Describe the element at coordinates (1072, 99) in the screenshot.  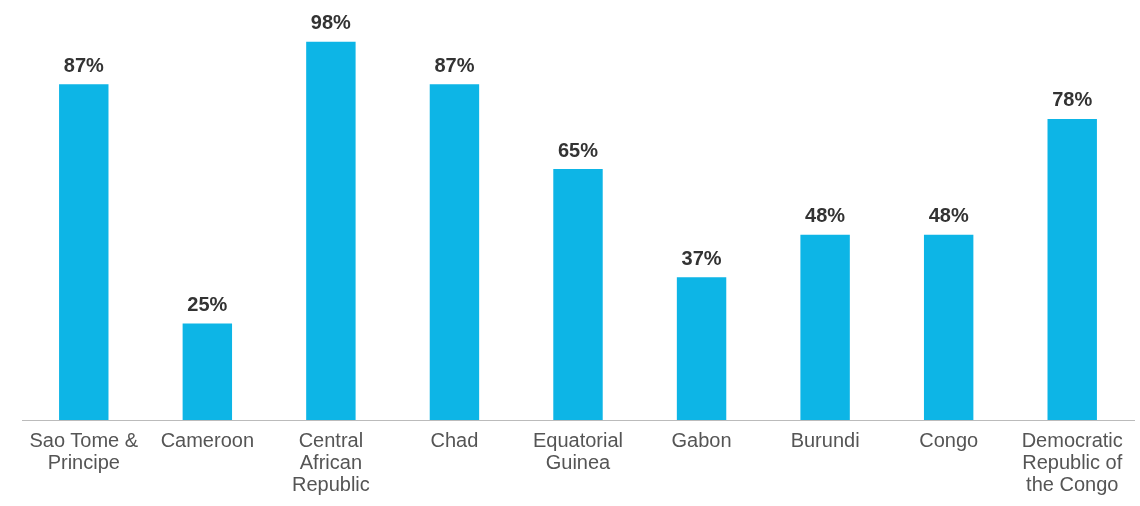
I see `data-label: 78%` at that location.